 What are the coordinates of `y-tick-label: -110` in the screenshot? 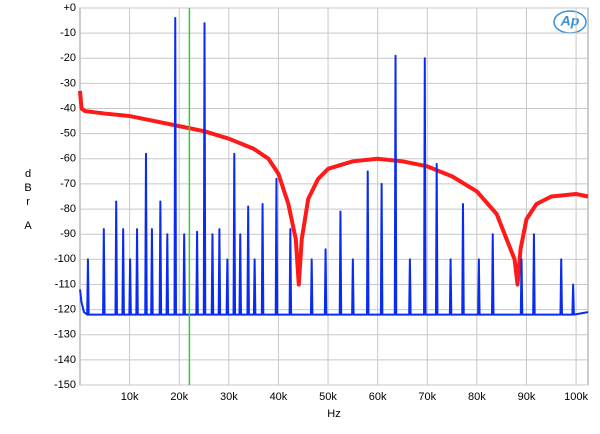 It's located at (65, 284).